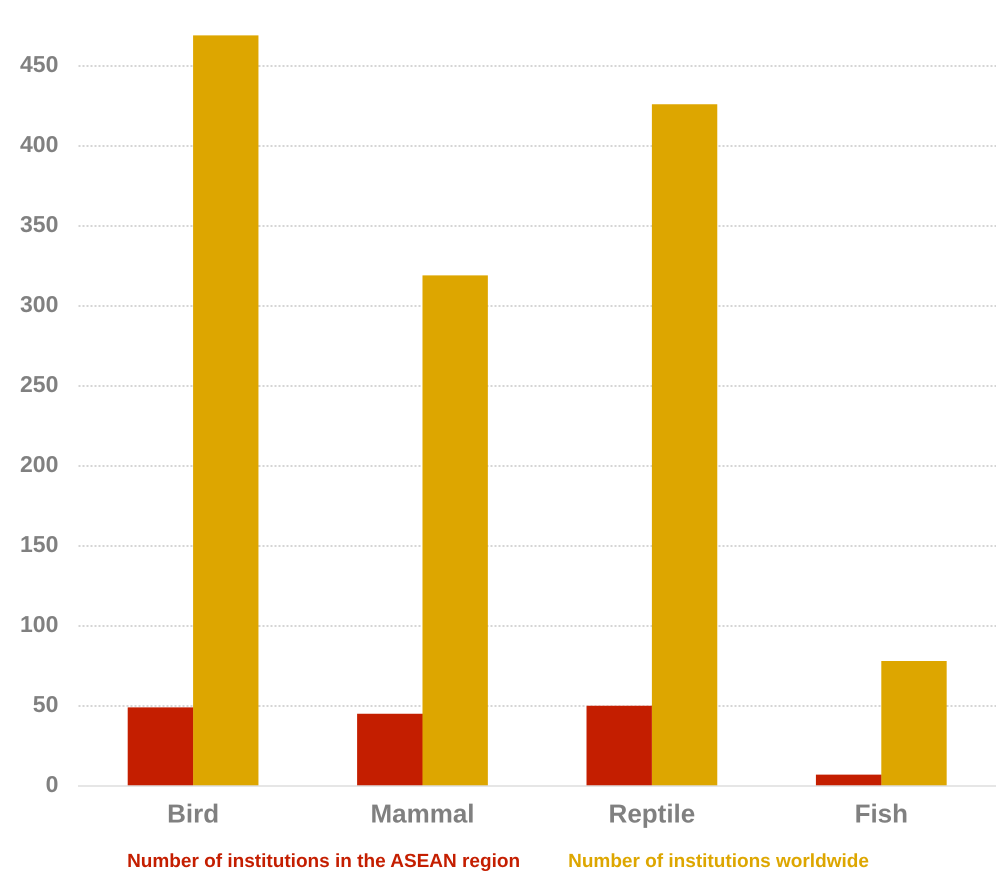 The width and height of the screenshot is (996, 889). I want to click on y-tick-label: 300, so click(39, 304).